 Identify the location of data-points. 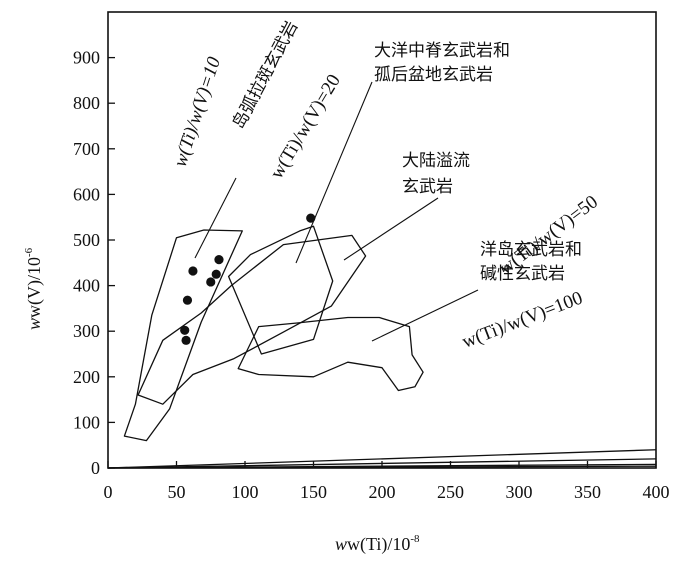
(248, 279).